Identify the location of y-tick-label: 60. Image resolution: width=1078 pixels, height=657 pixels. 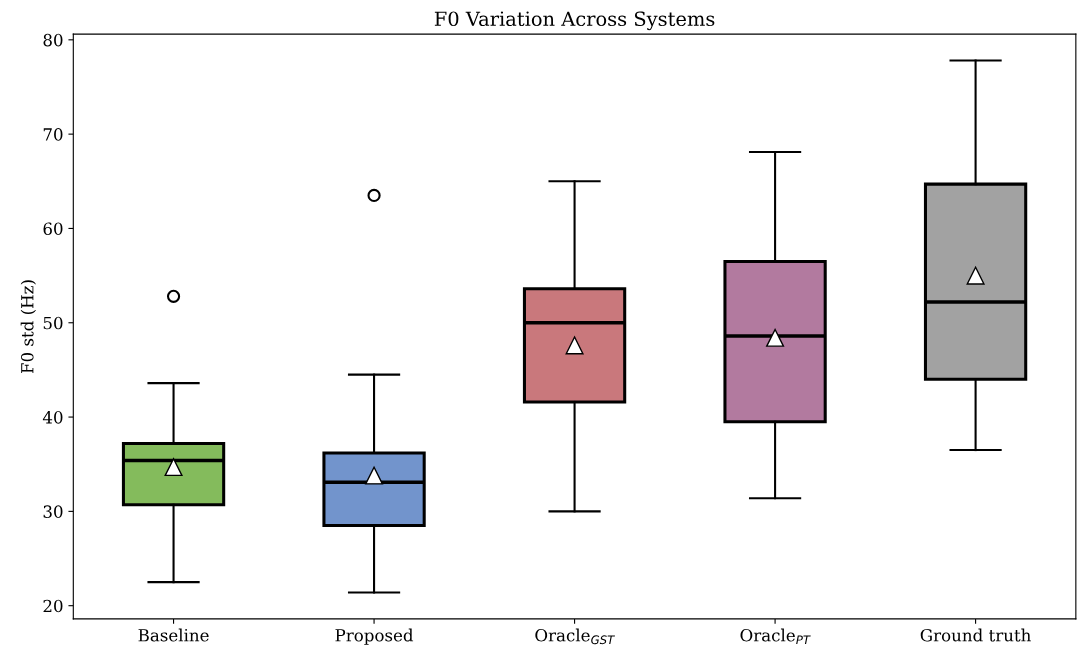
(53, 229).